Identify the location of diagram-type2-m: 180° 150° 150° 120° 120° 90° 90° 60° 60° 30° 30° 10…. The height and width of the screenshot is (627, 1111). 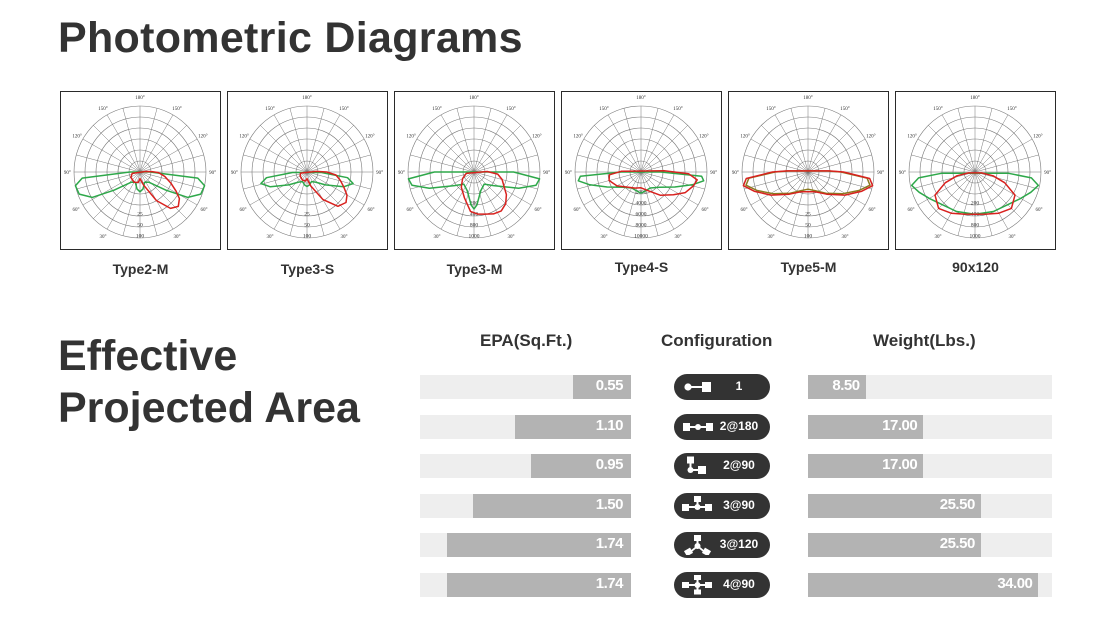
(140, 184).